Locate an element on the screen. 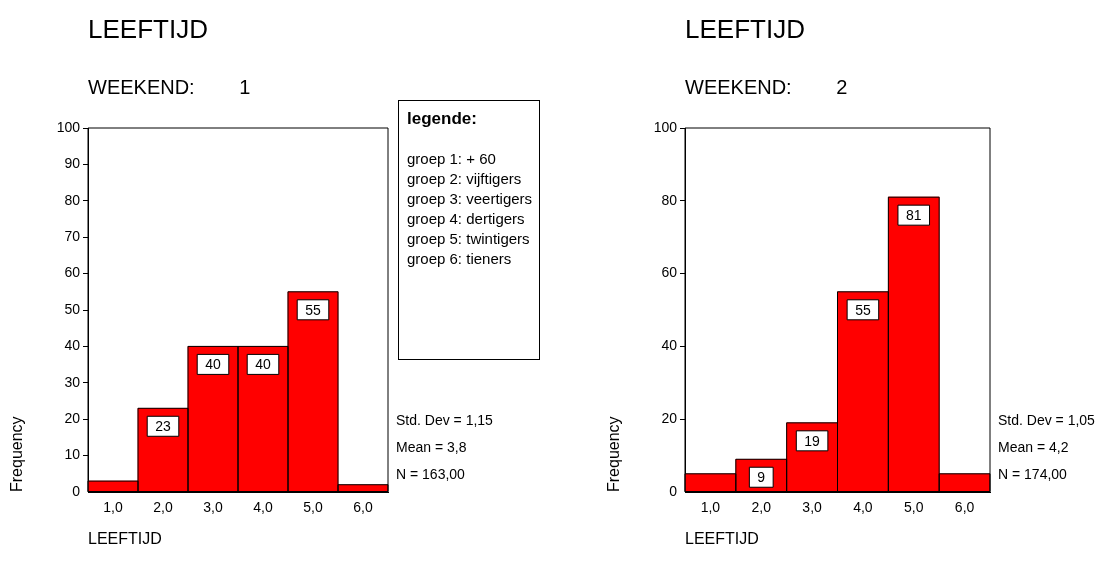 The width and height of the screenshot is (1119, 573). chart-subtitle: WEEKEND: 1 is located at coordinates (169, 87).